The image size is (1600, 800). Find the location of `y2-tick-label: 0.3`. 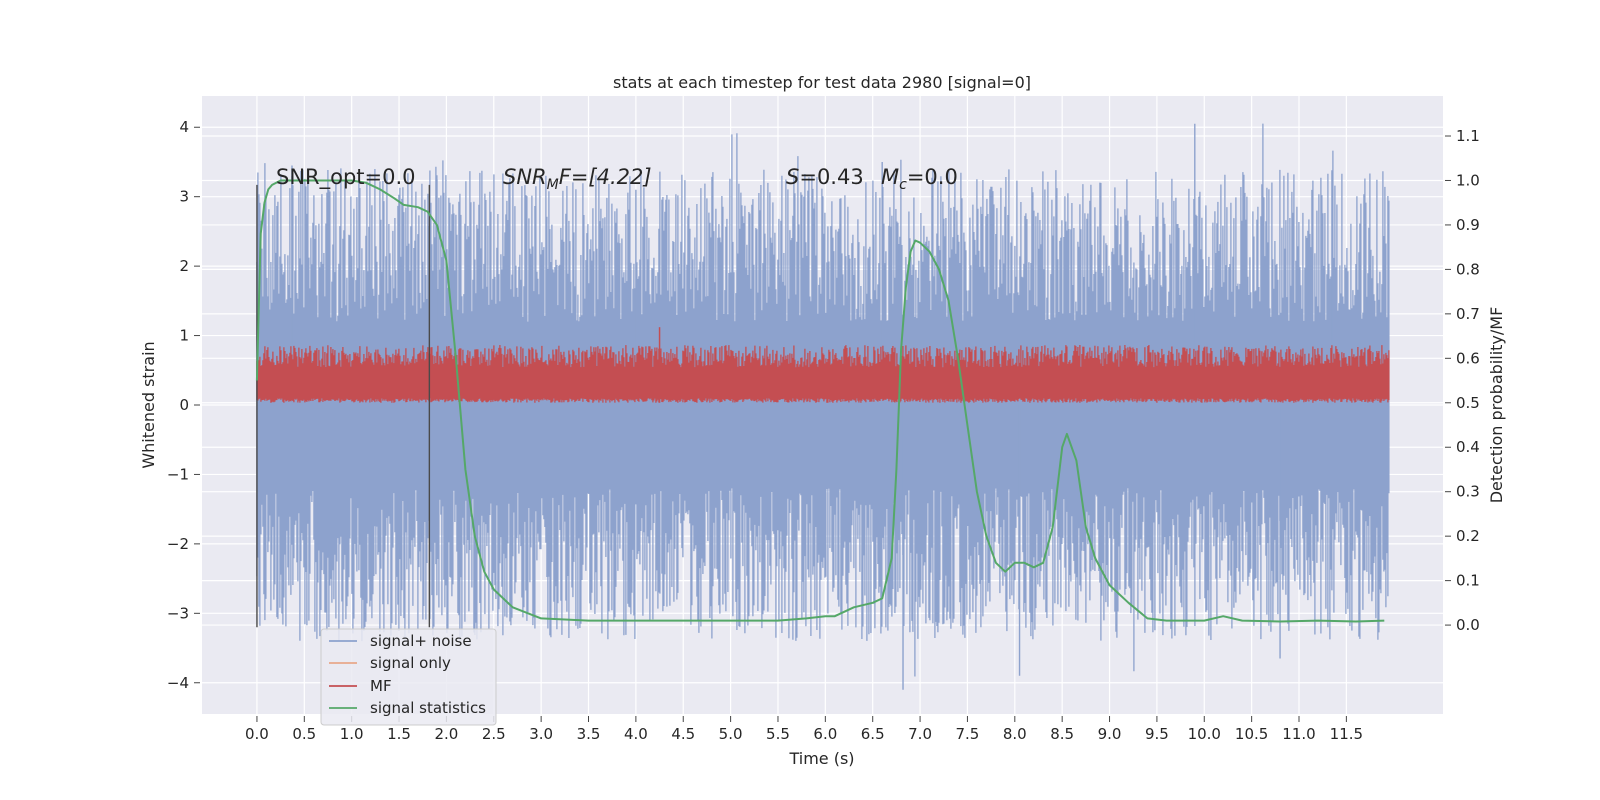

y2-tick-label: 0.3 is located at coordinates (1468, 492).